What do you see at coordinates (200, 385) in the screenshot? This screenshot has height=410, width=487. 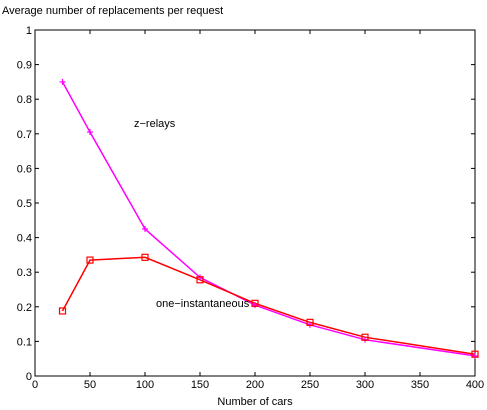 I see `x-tick-label: 150` at bounding box center [200, 385].